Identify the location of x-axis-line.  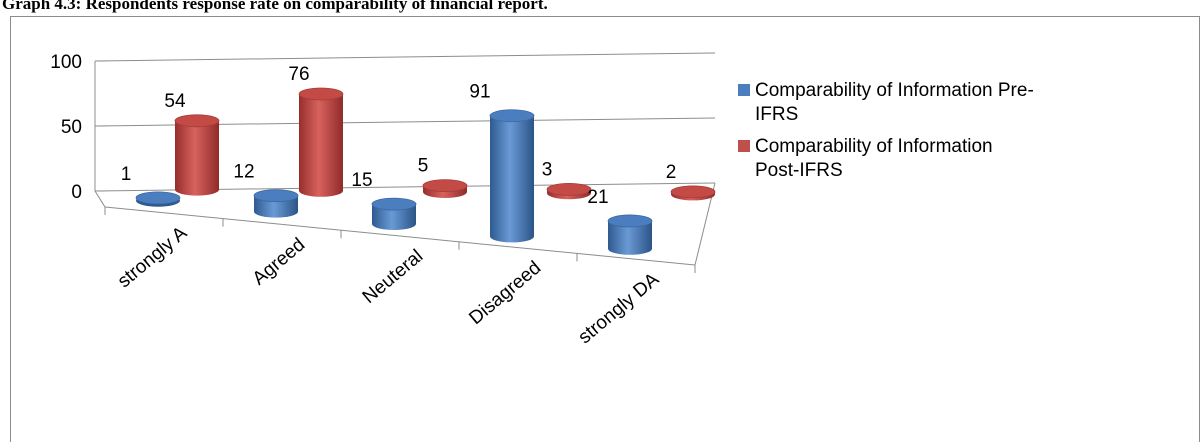
(400, 236).